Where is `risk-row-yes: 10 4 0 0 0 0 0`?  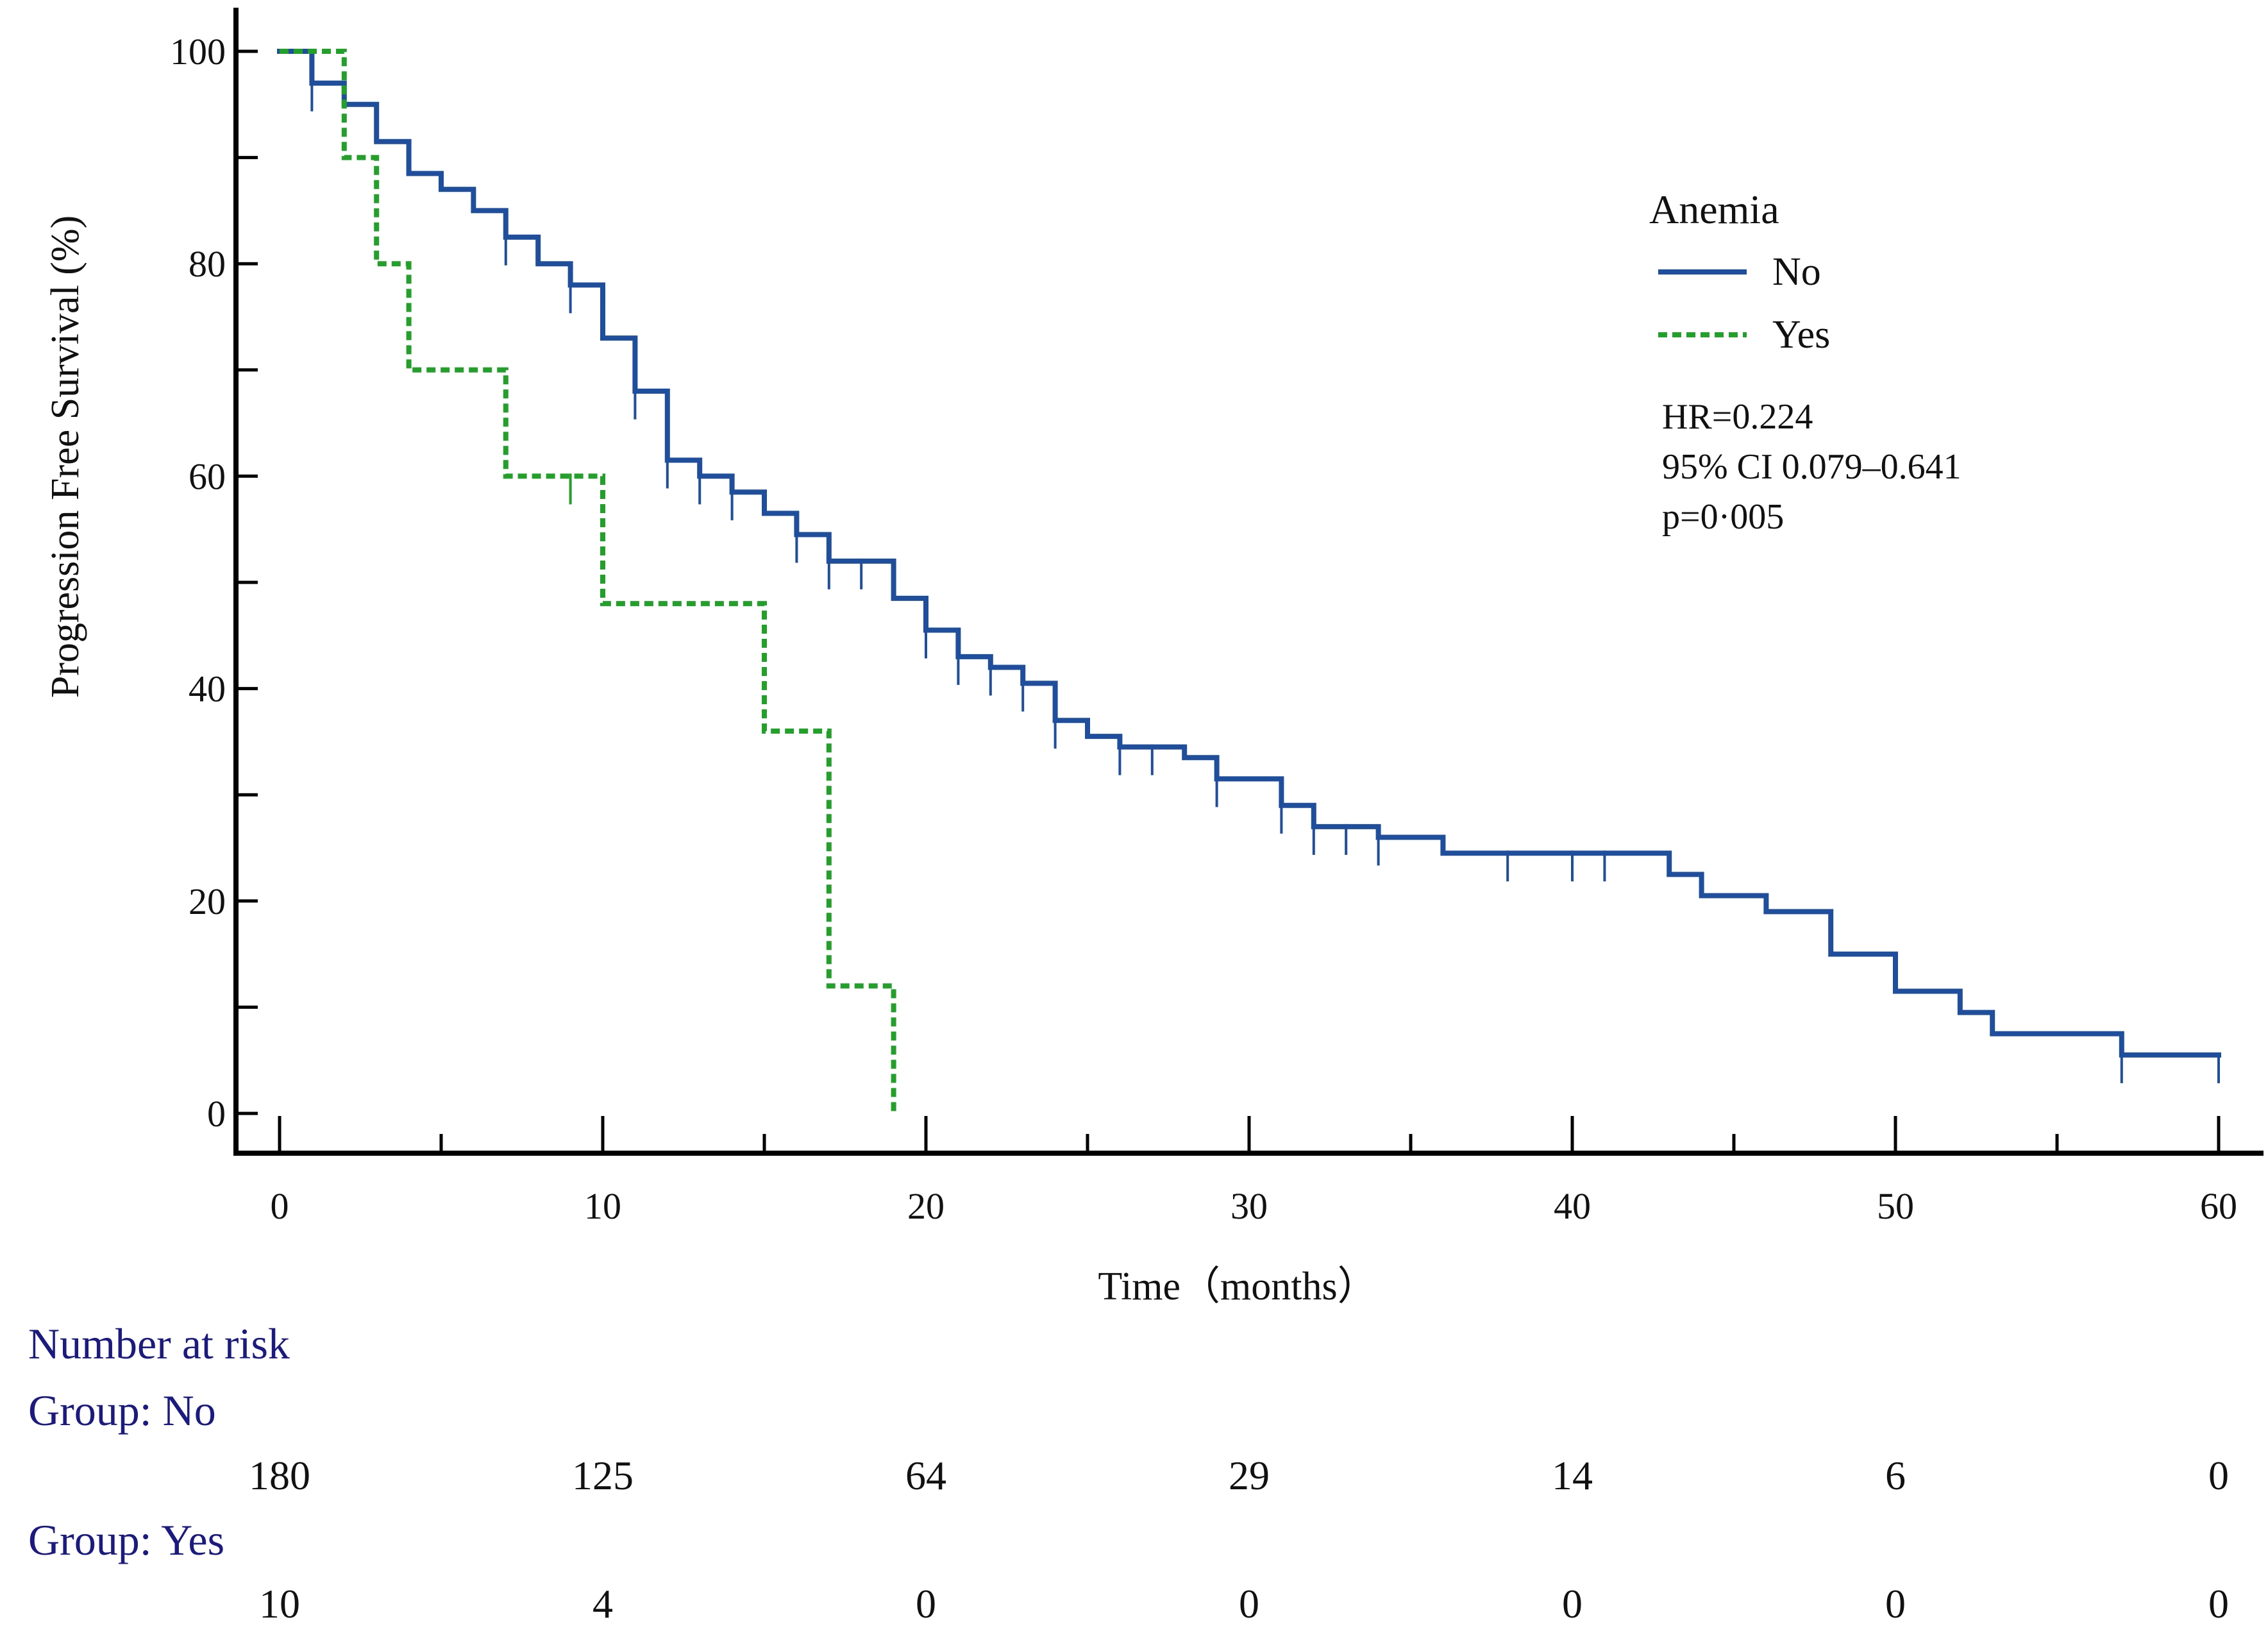
risk-row-yes: 10 4 0 0 0 0 0 is located at coordinates (1244, 1604).